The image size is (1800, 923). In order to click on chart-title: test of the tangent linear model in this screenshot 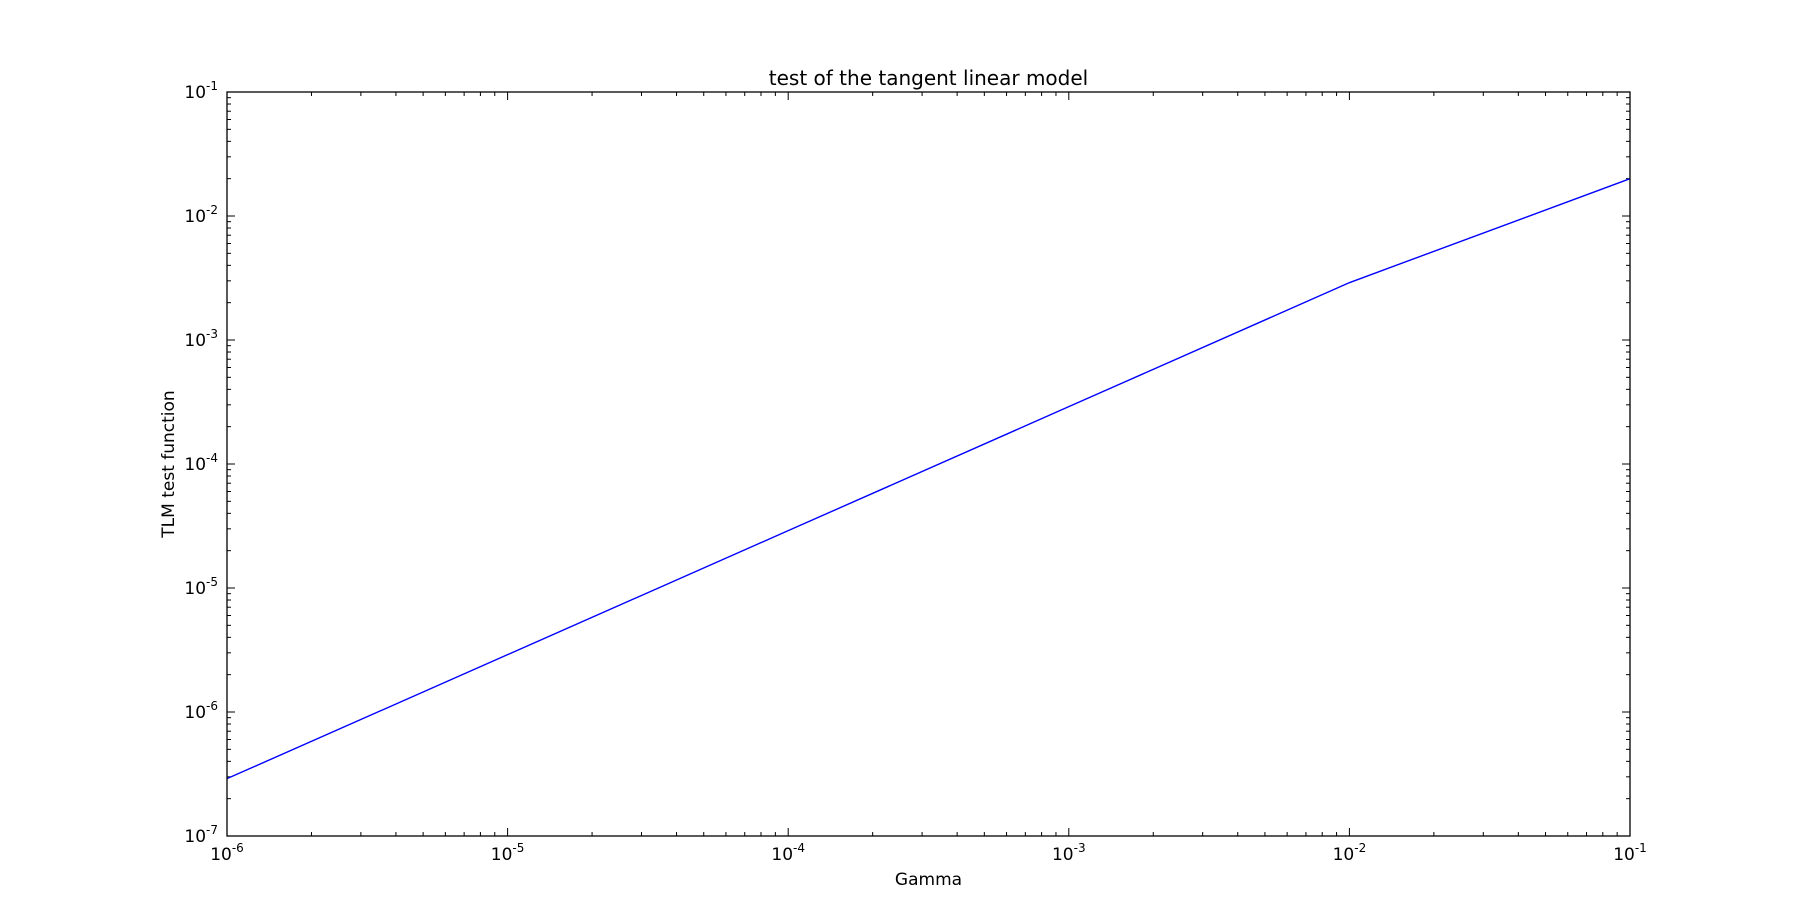, I will do `click(928, 78)`.